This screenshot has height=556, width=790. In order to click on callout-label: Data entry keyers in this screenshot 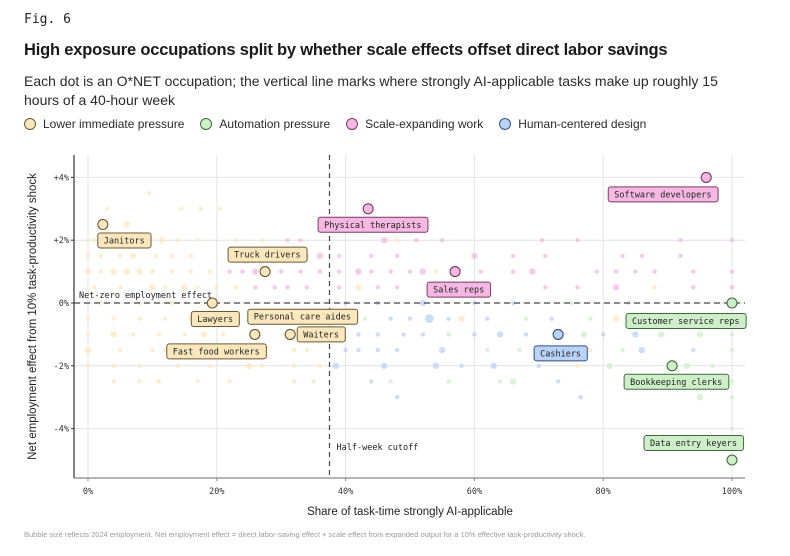, I will do `click(693, 444)`.